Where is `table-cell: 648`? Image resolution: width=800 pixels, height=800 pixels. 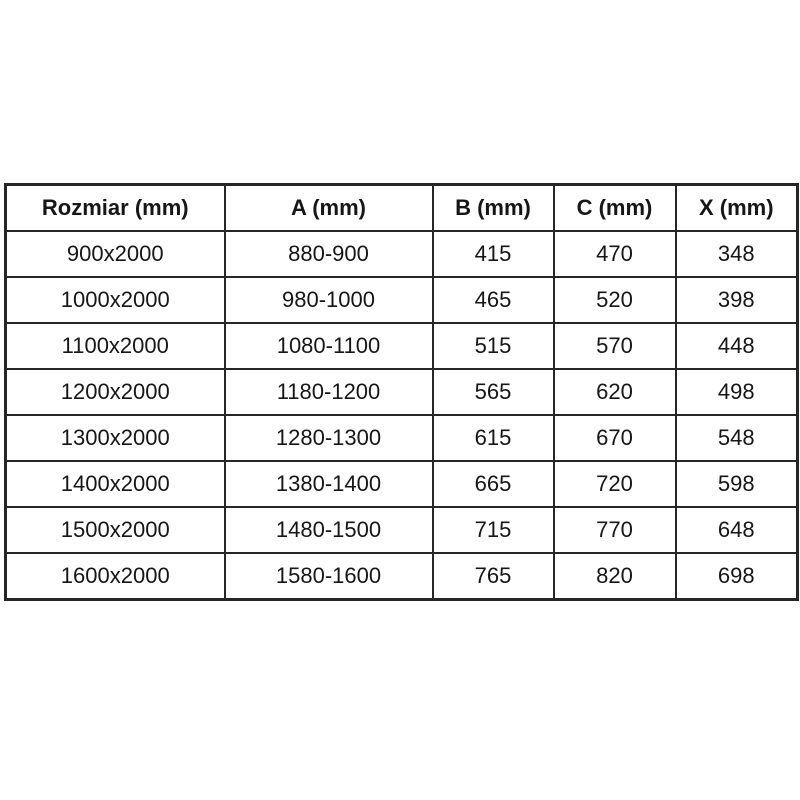 table-cell: 648 is located at coordinates (736, 530).